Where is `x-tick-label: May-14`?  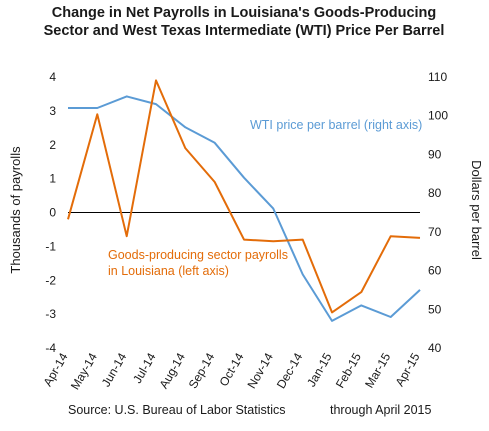 x-tick-label: May-14 is located at coordinates (84, 371).